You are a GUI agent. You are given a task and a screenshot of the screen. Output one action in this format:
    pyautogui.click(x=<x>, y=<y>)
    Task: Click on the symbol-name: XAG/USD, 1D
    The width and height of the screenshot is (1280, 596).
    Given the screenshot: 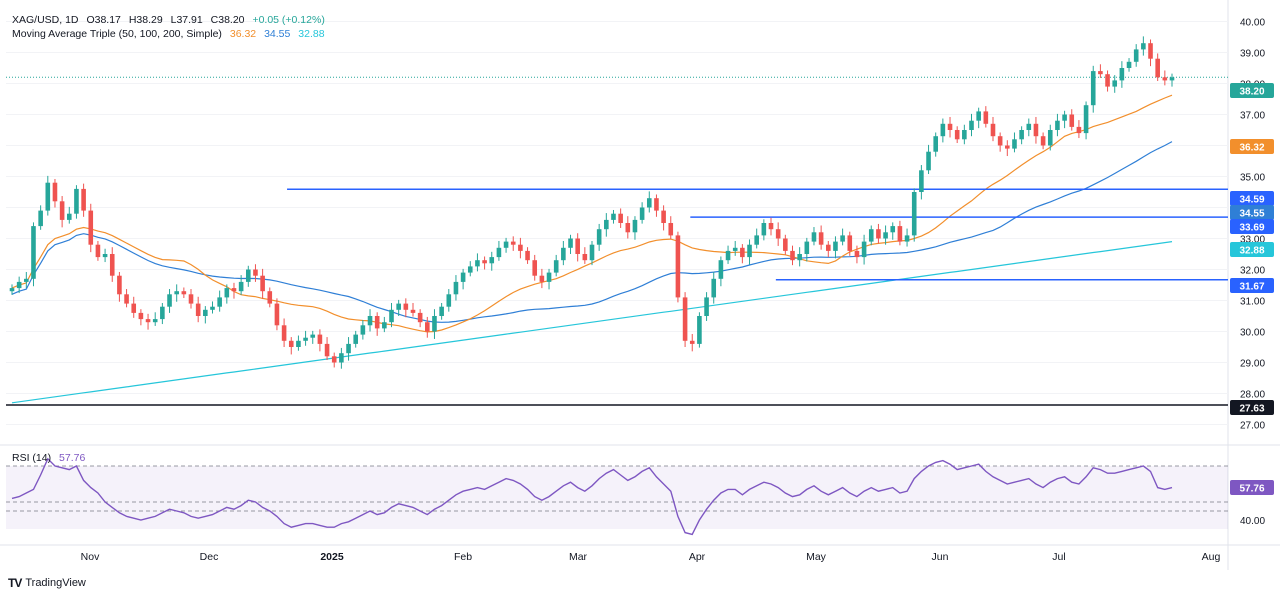 What is the action you would take?
    pyautogui.click(x=45, y=20)
    